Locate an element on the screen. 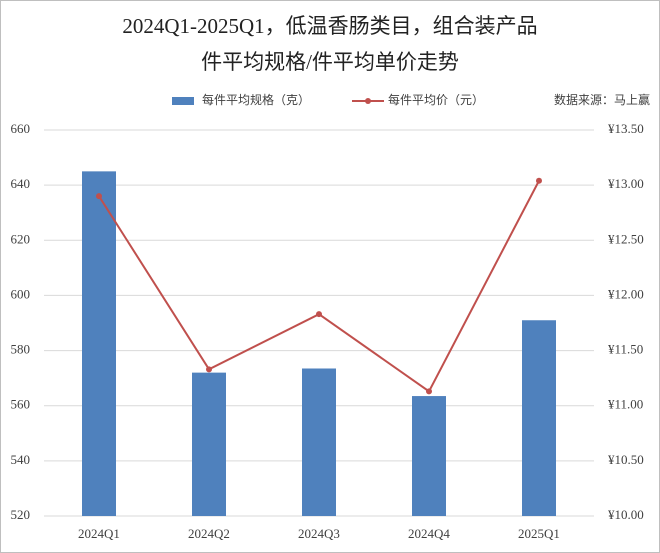  y-tick-label: 600 is located at coordinates (21, 293).